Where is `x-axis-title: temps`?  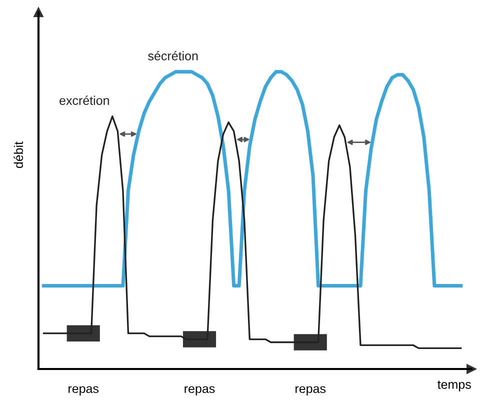
x-axis-title: temps is located at coordinates (454, 386).